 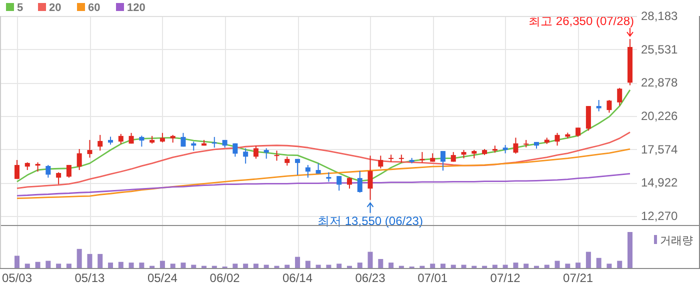 What do you see at coordinates (370, 221) in the screenshot?
I see `annotation: 최저 13,550 (06/23)` at bounding box center [370, 221].